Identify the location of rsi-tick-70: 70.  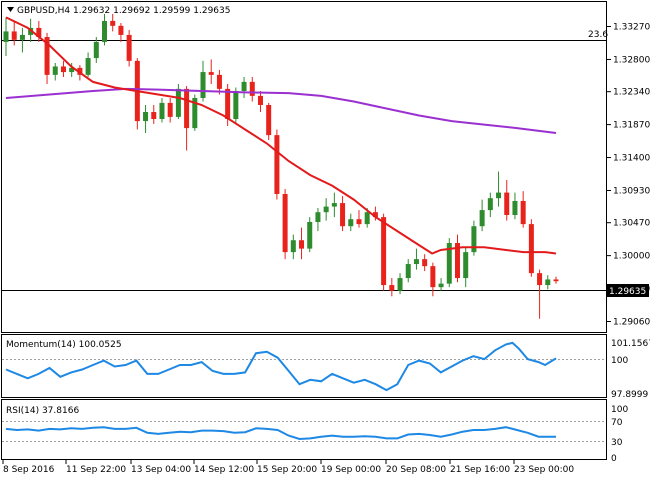
(617, 423).